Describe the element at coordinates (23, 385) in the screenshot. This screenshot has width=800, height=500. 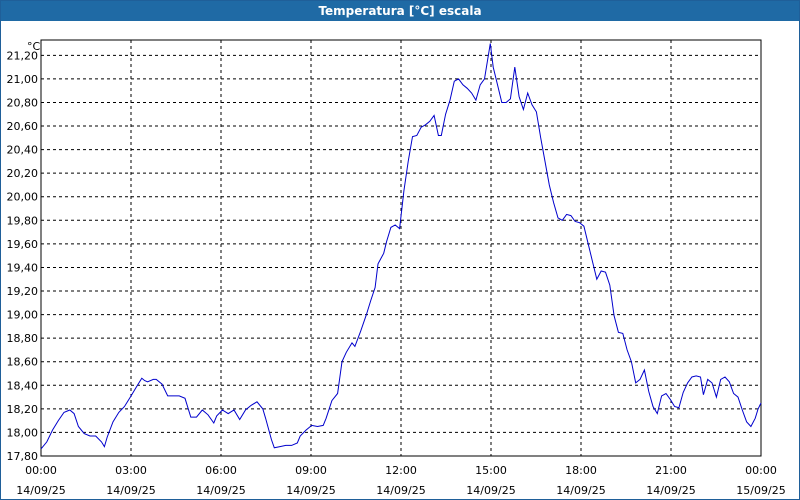
I see `y-tick-label: 18,40` at that location.